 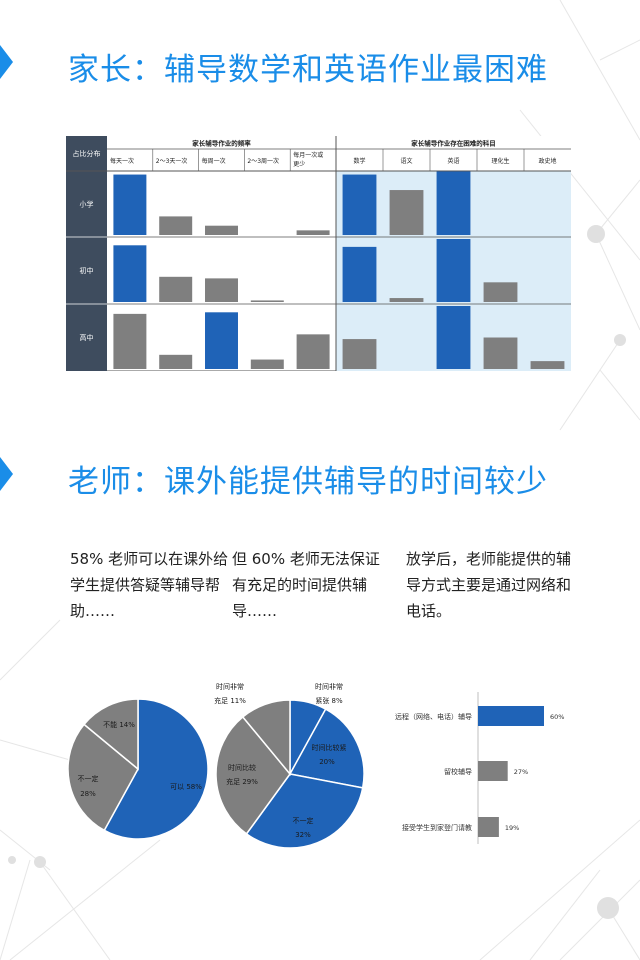 What do you see at coordinates (130, 204) in the screenshot?
I see `bar-小学-每天一次` at bounding box center [130, 204].